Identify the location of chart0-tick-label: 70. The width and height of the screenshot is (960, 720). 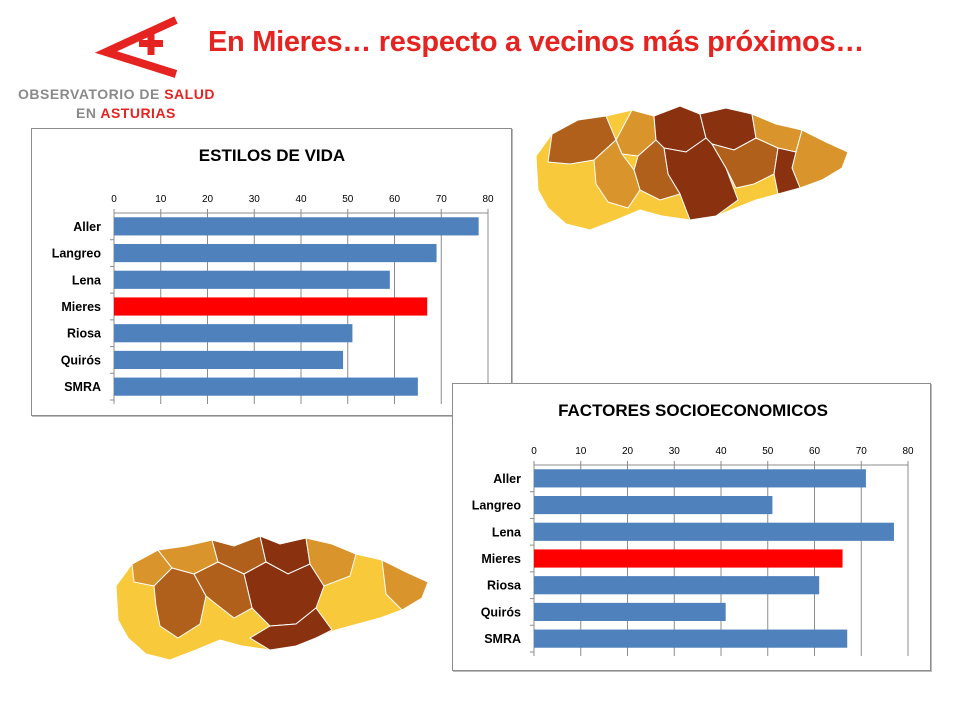
(442, 199).